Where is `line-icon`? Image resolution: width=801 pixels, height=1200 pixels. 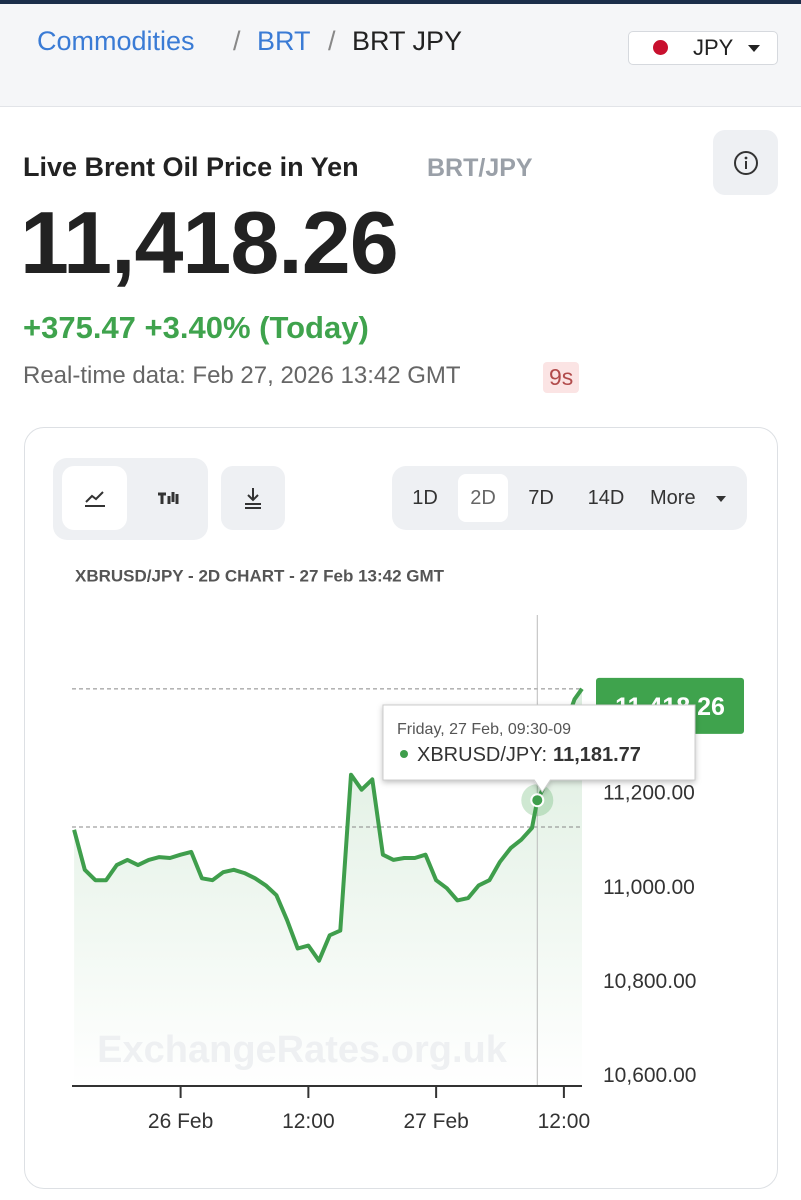 line-icon is located at coordinates (94, 499).